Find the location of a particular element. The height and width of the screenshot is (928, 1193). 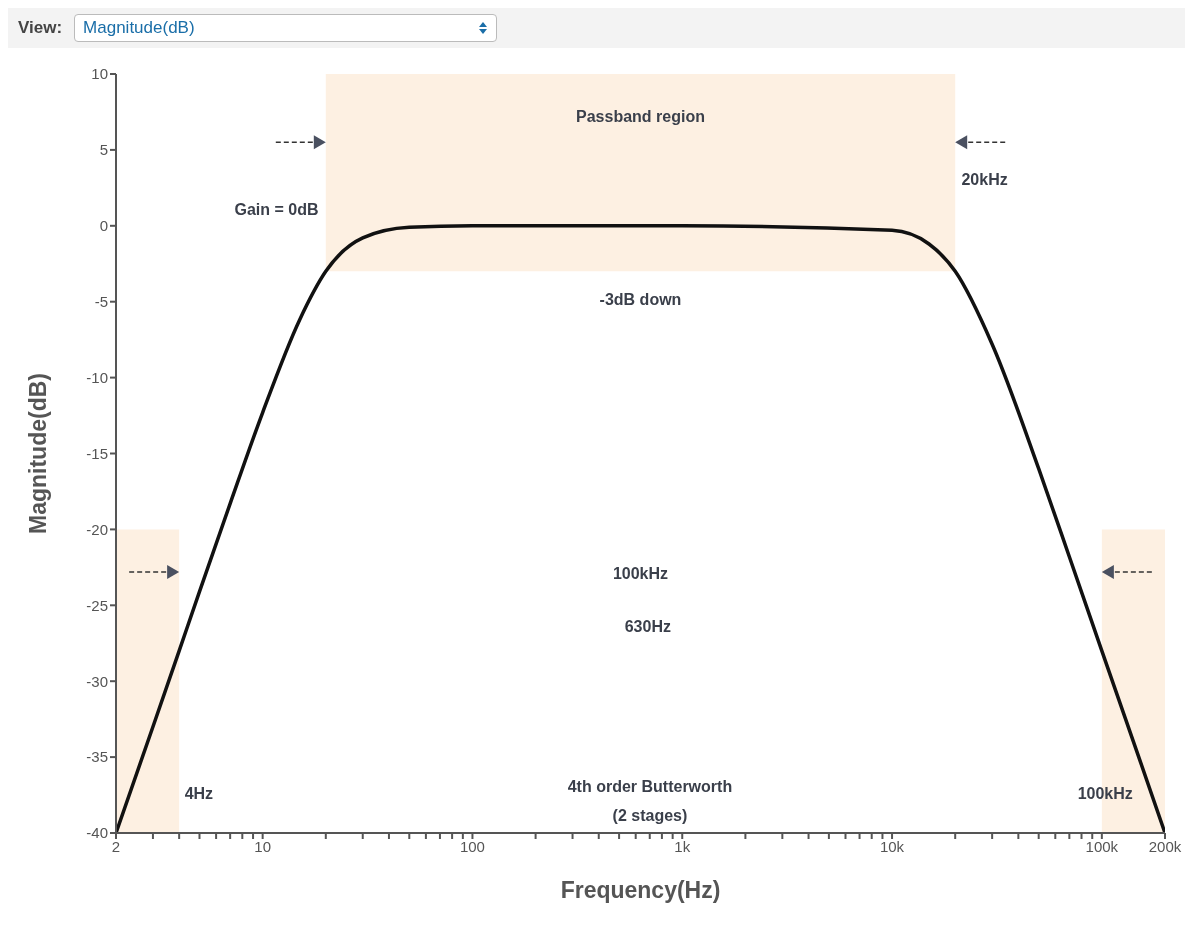

y-axis-title: Magnitude(dB) is located at coordinates (38, 453).